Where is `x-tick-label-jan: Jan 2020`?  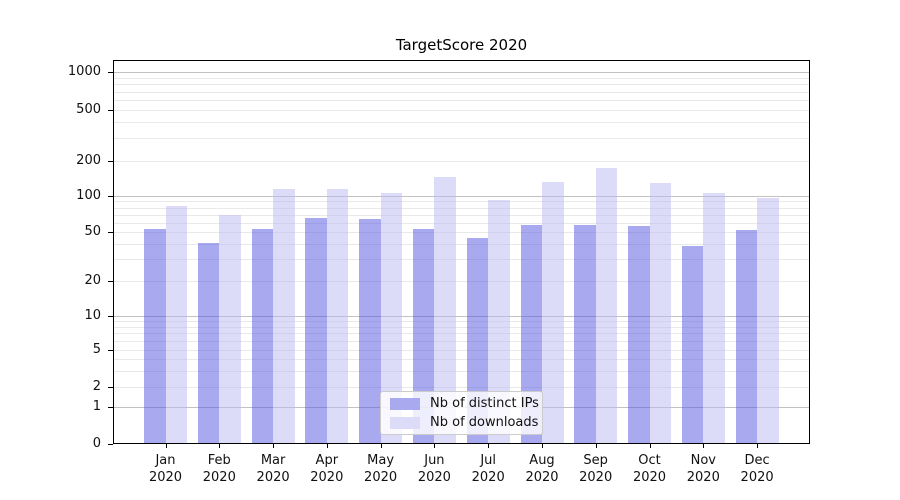
x-tick-label-jan: Jan 2020 is located at coordinates (165, 469).